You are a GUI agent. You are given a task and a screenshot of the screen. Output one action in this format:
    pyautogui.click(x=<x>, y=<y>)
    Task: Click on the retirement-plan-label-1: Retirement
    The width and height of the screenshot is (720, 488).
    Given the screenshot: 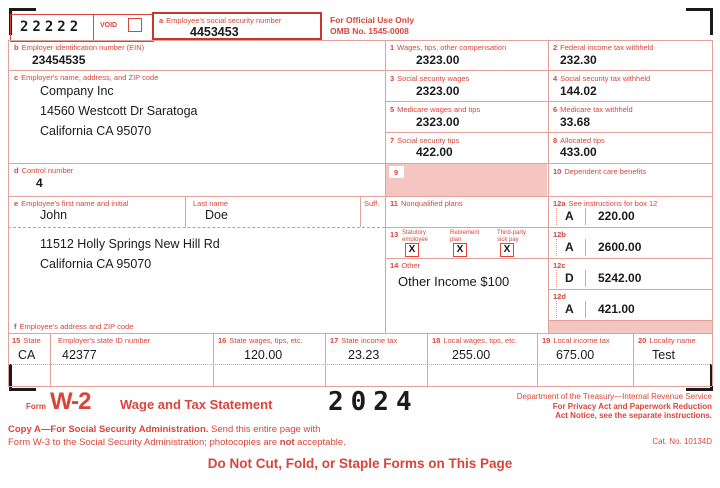 What is the action you would take?
    pyautogui.click(x=465, y=233)
    